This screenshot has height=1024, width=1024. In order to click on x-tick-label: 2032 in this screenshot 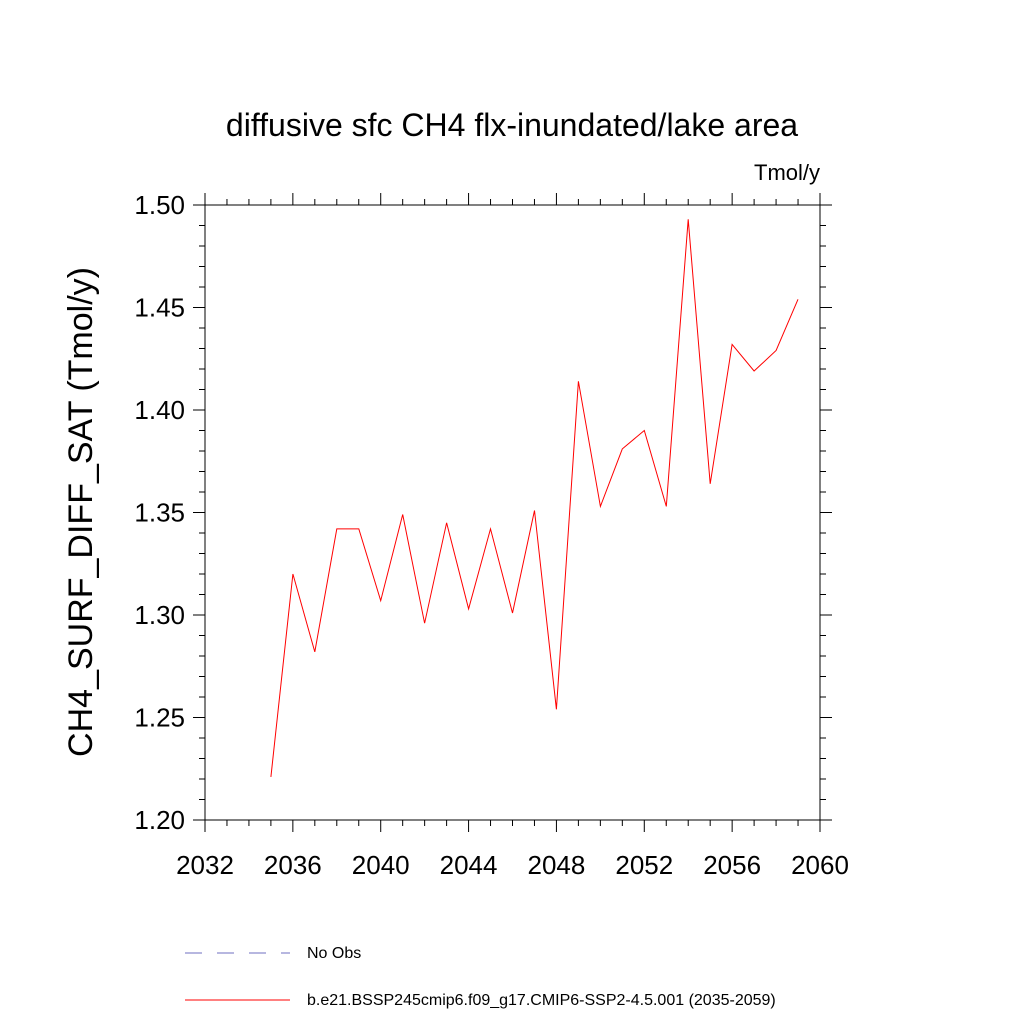, I will do `click(205, 865)`.